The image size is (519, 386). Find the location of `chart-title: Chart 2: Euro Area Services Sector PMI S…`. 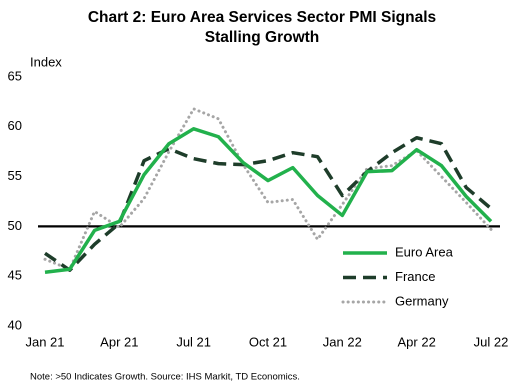

chart-title: Chart 2: Euro Area Services Sector PMI S… is located at coordinates (262, 17).